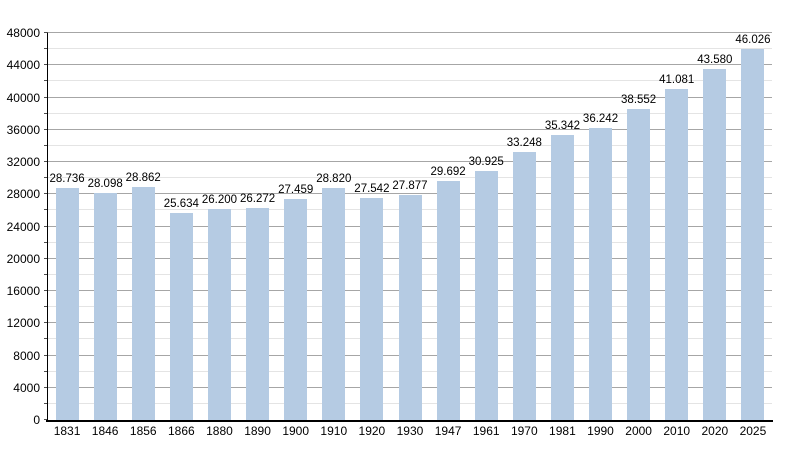 Image resolution: width=800 pixels, height=450 pixels. I want to click on x-tick-label: 1866, so click(181, 431).